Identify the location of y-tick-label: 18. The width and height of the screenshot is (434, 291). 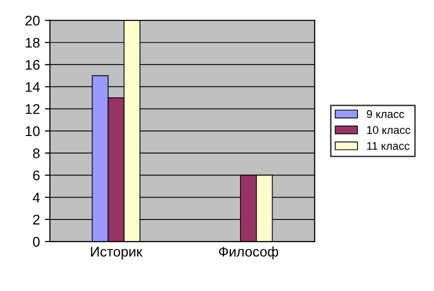
(33, 43).